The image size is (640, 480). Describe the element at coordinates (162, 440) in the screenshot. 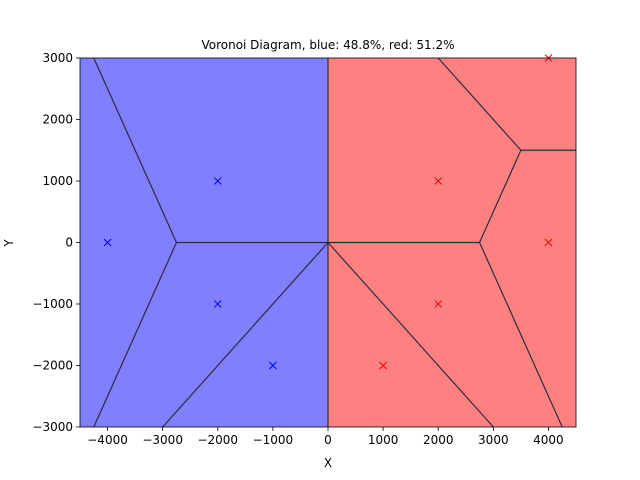

I see `x-tick-label: −3000` at that location.